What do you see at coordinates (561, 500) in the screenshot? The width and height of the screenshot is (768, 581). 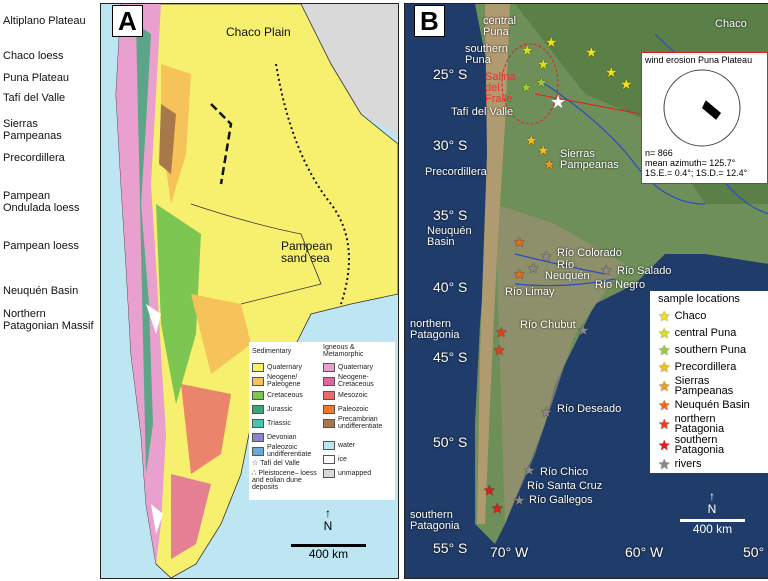 I see `place-label: Río Gallegos` at bounding box center [561, 500].